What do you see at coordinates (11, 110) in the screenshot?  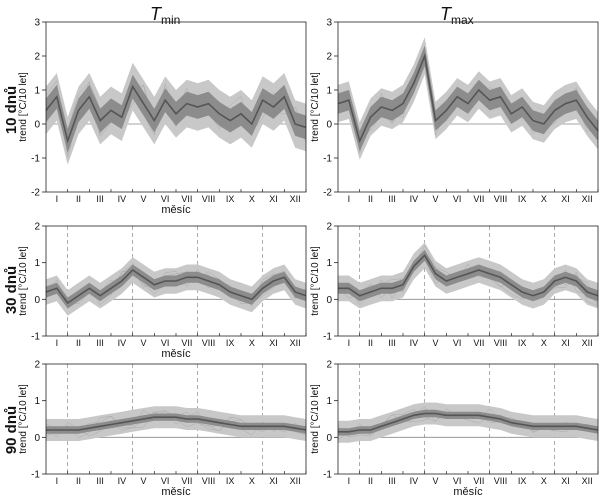 I see `row-label-10: 10 dnů` at bounding box center [11, 110].